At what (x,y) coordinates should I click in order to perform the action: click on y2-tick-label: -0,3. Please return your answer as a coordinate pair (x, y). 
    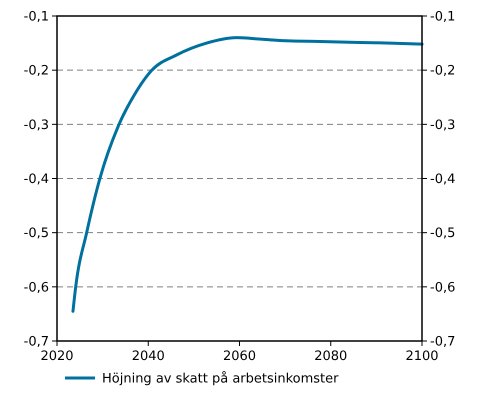
    Looking at the image, I should click on (443, 125).